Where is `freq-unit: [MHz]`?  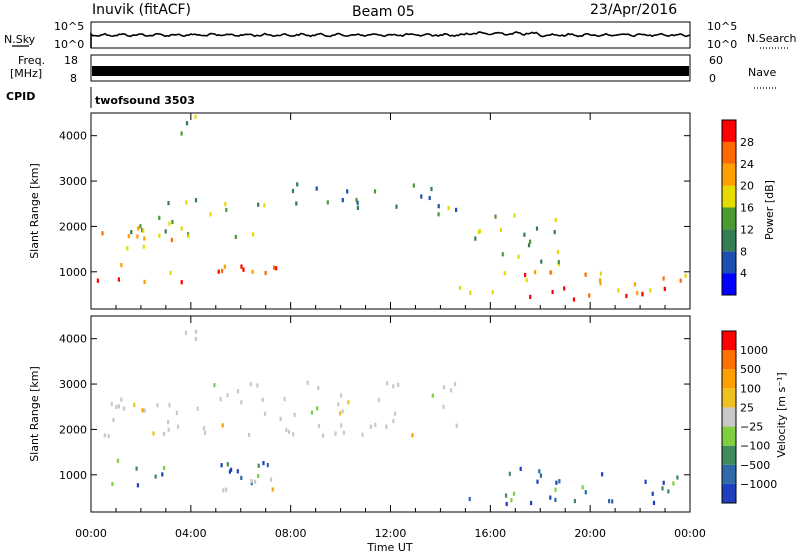 freq-unit: [MHz] is located at coordinates (26, 73).